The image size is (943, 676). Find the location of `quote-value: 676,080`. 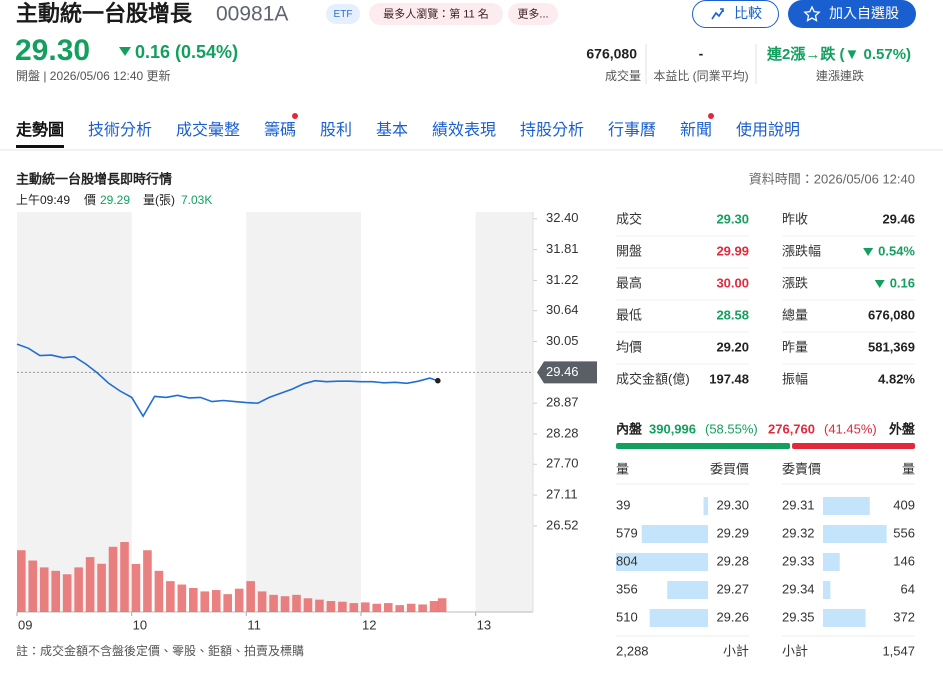

quote-value: 676,080 is located at coordinates (891, 314).